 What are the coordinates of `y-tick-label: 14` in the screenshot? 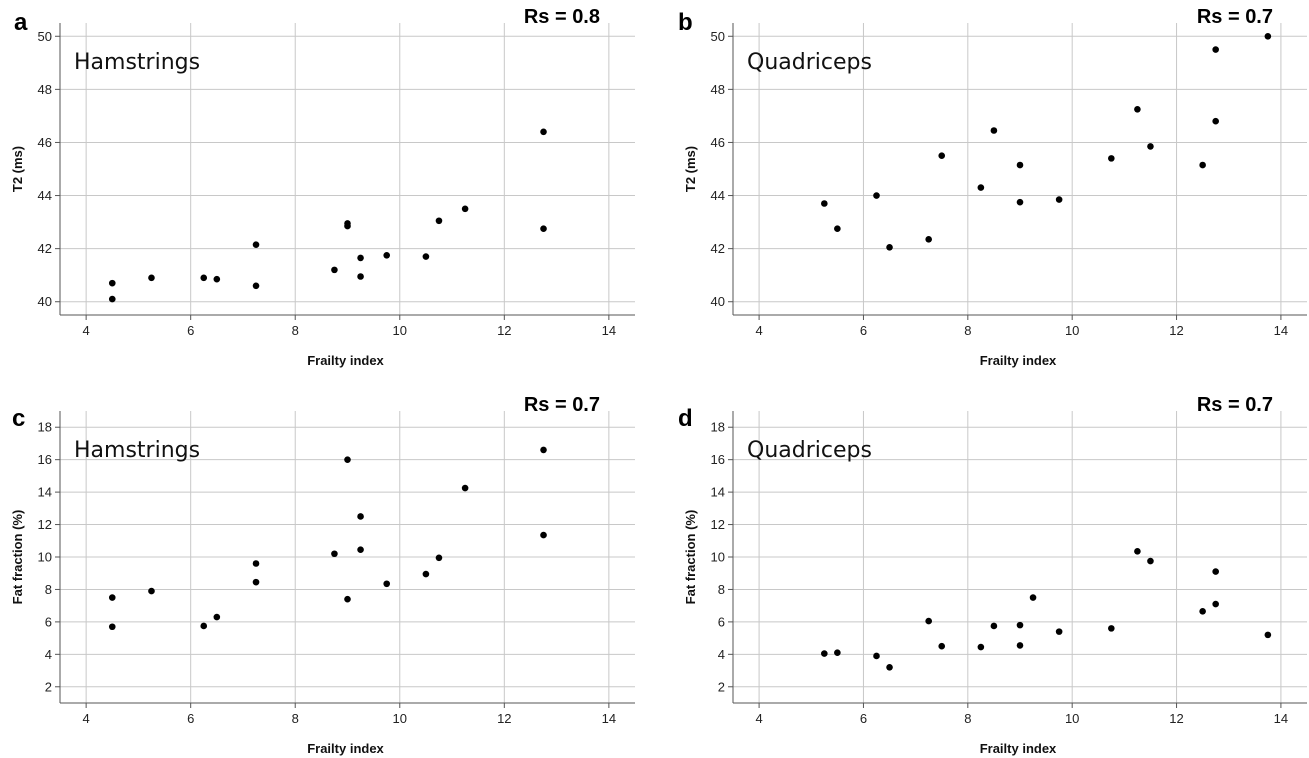 It's located at (718, 492).